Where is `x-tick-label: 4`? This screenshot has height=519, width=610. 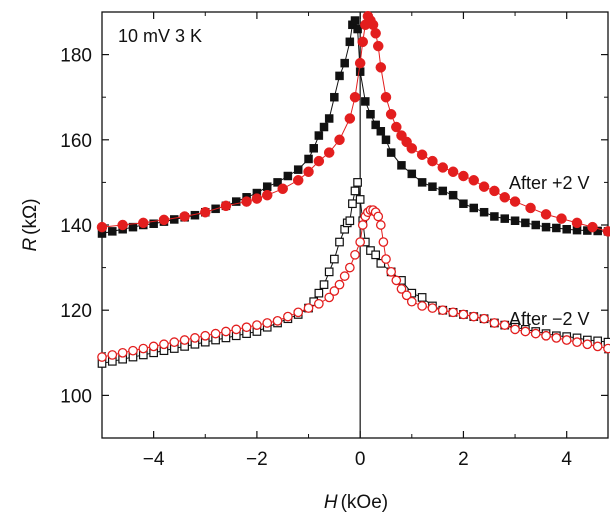
x-tick-label: 4 is located at coordinates (566, 459).